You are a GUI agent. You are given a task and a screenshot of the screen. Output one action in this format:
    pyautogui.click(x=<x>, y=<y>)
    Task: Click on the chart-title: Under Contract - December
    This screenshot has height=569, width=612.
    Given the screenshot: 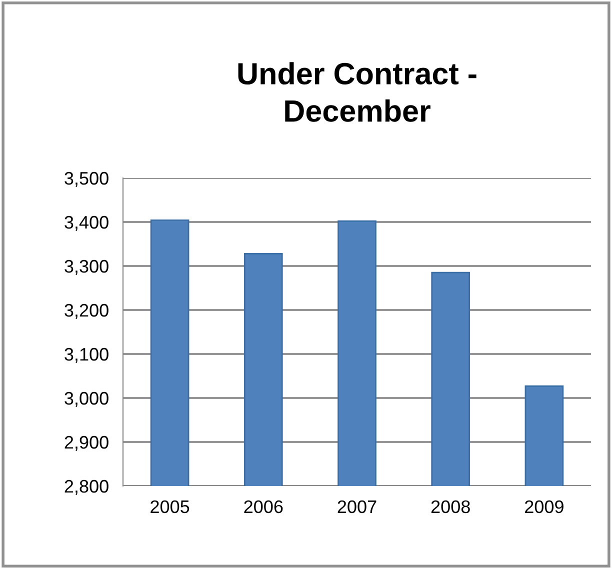 What is the action you would take?
    pyautogui.click(x=357, y=92)
    